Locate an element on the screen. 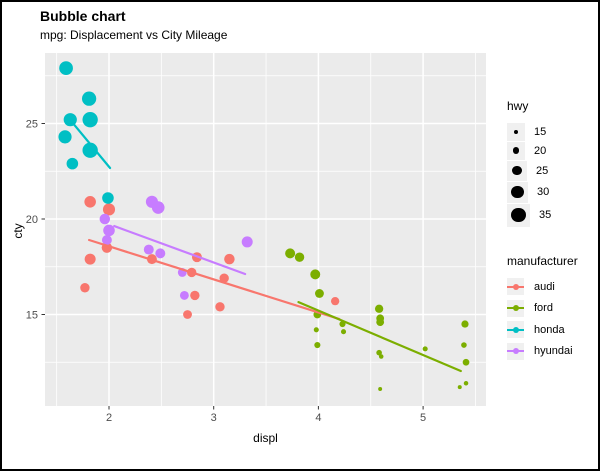  size-legend-item: 15 is located at coordinates (529, 131).